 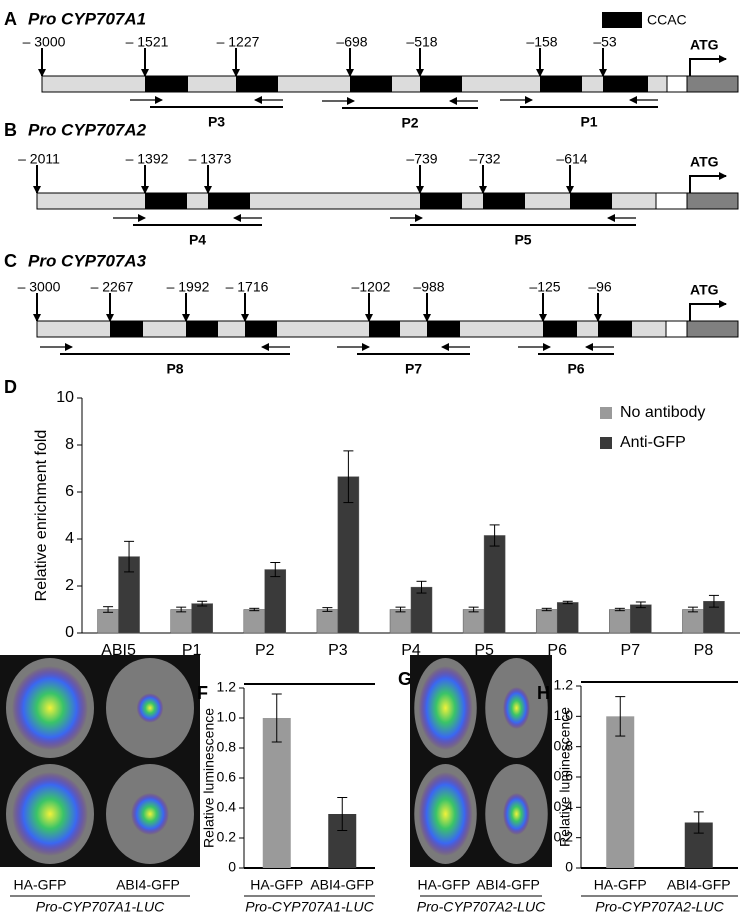 What do you see at coordinates (564, 685) in the screenshot?
I see `y-tick-label: 1.2` at bounding box center [564, 685].